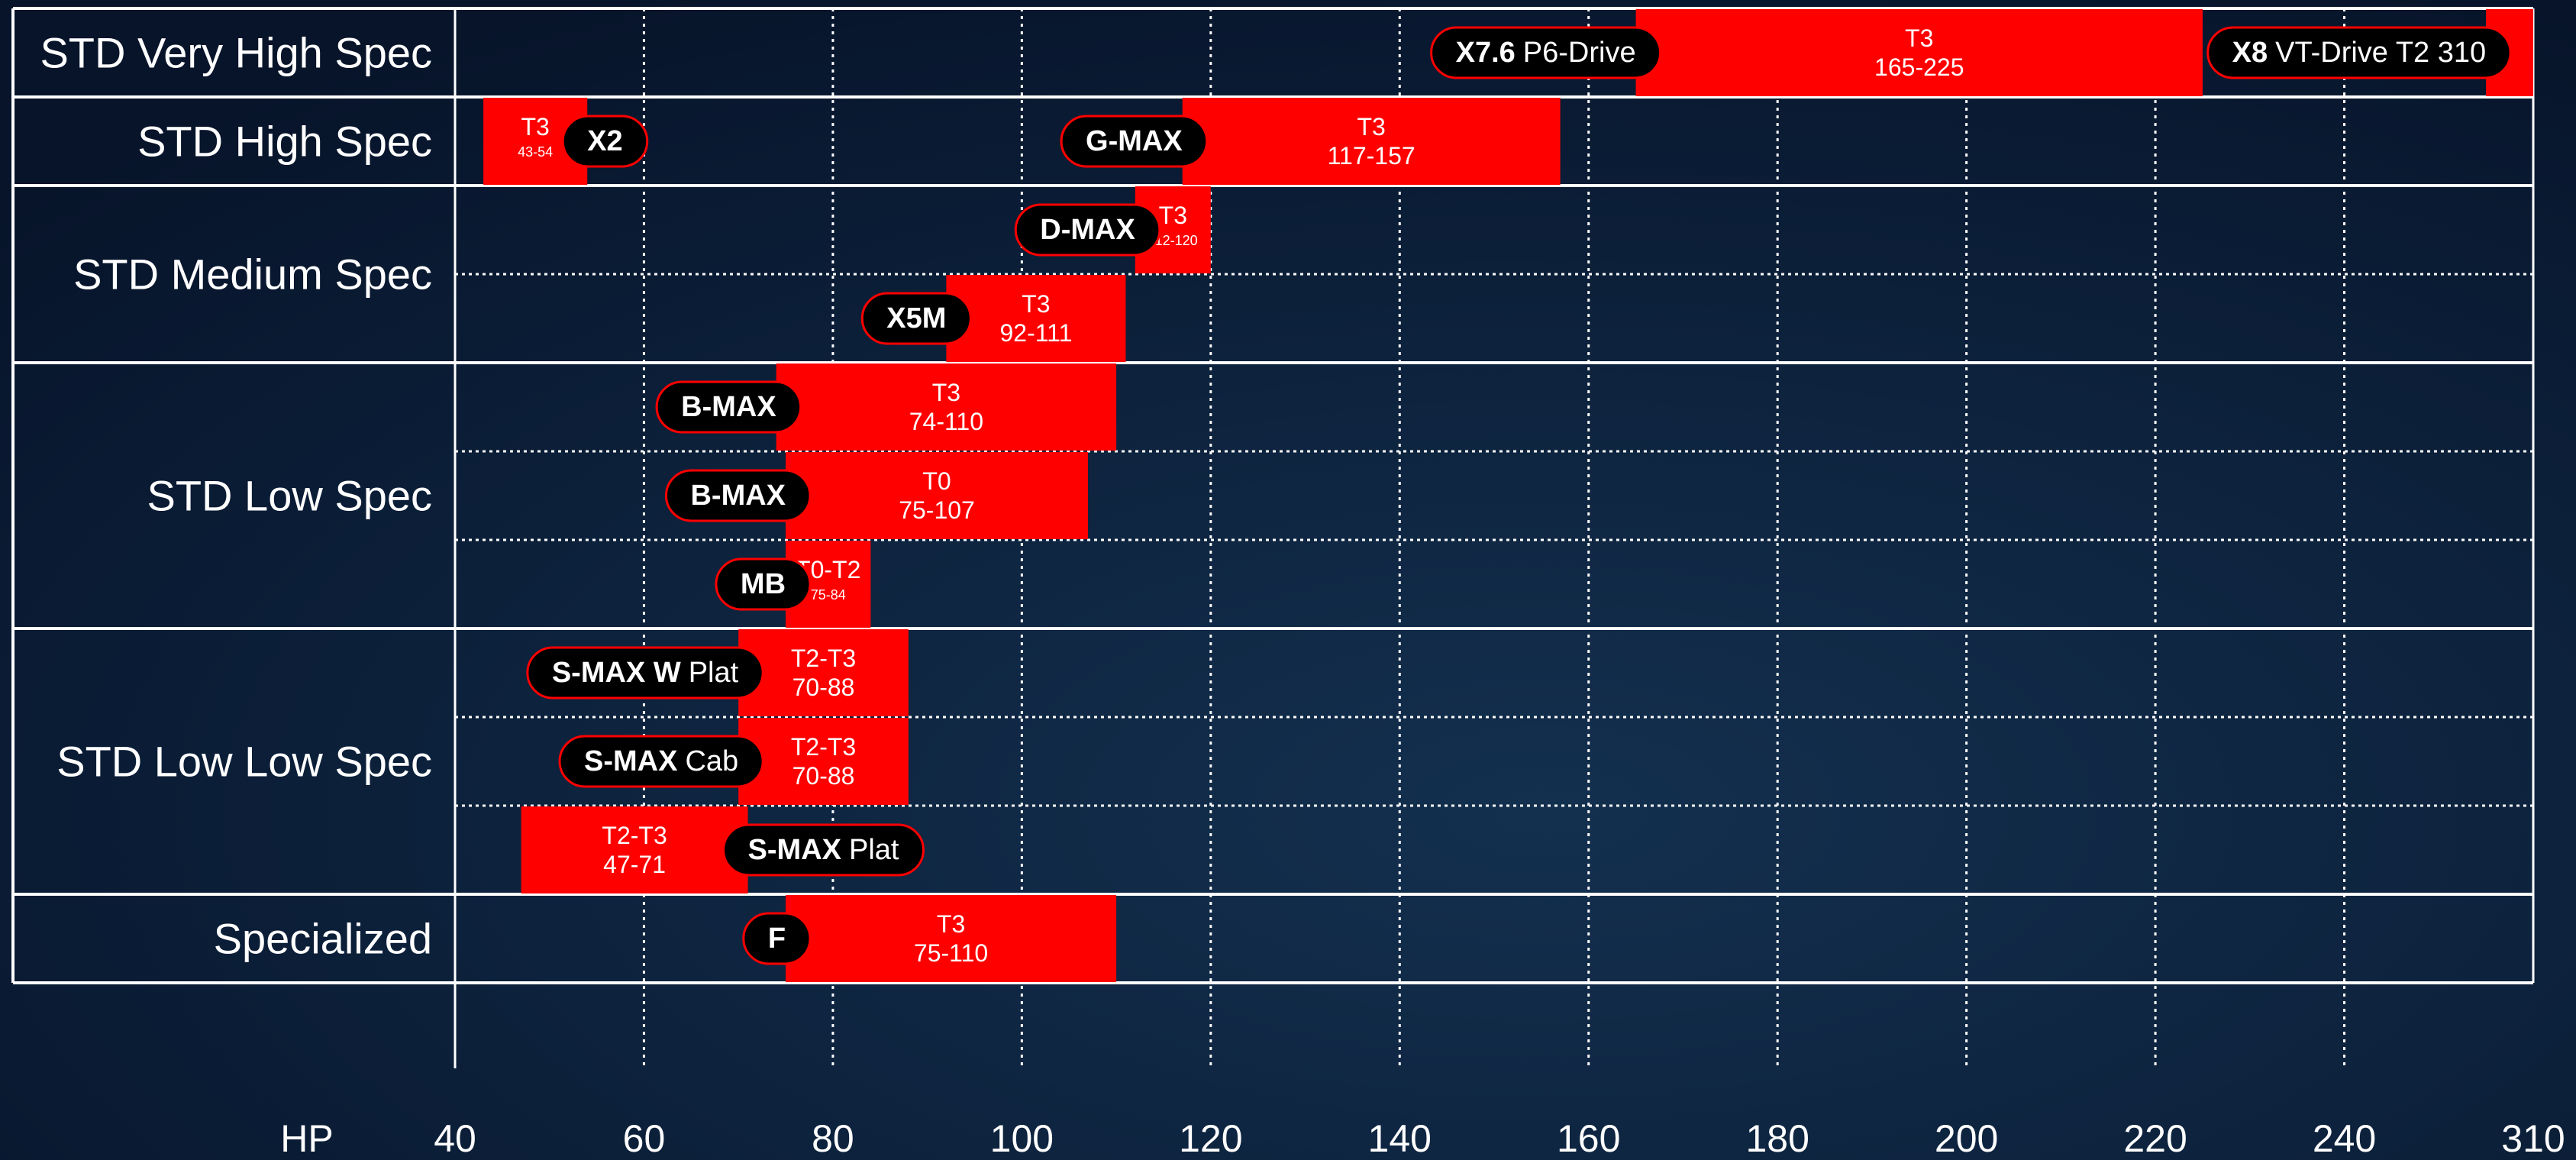 The height and width of the screenshot is (1160, 2576). What do you see at coordinates (1173, 240) in the screenshot?
I see `bar-range: 112-120` at bounding box center [1173, 240].